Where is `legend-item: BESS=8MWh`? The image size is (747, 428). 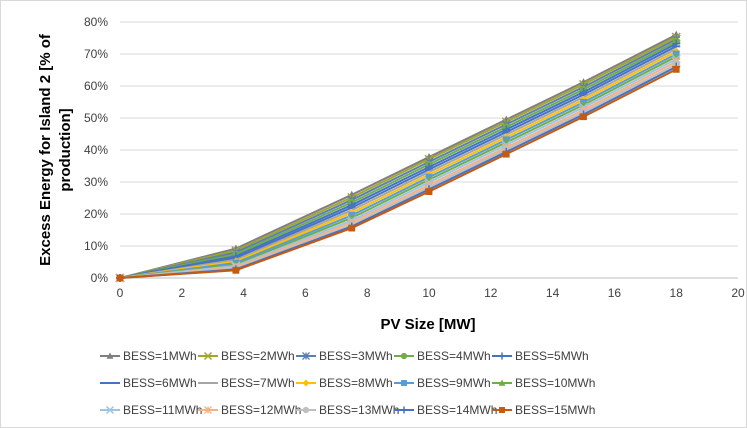
legend-item: BESS=8MWh is located at coordinates (344, 383).